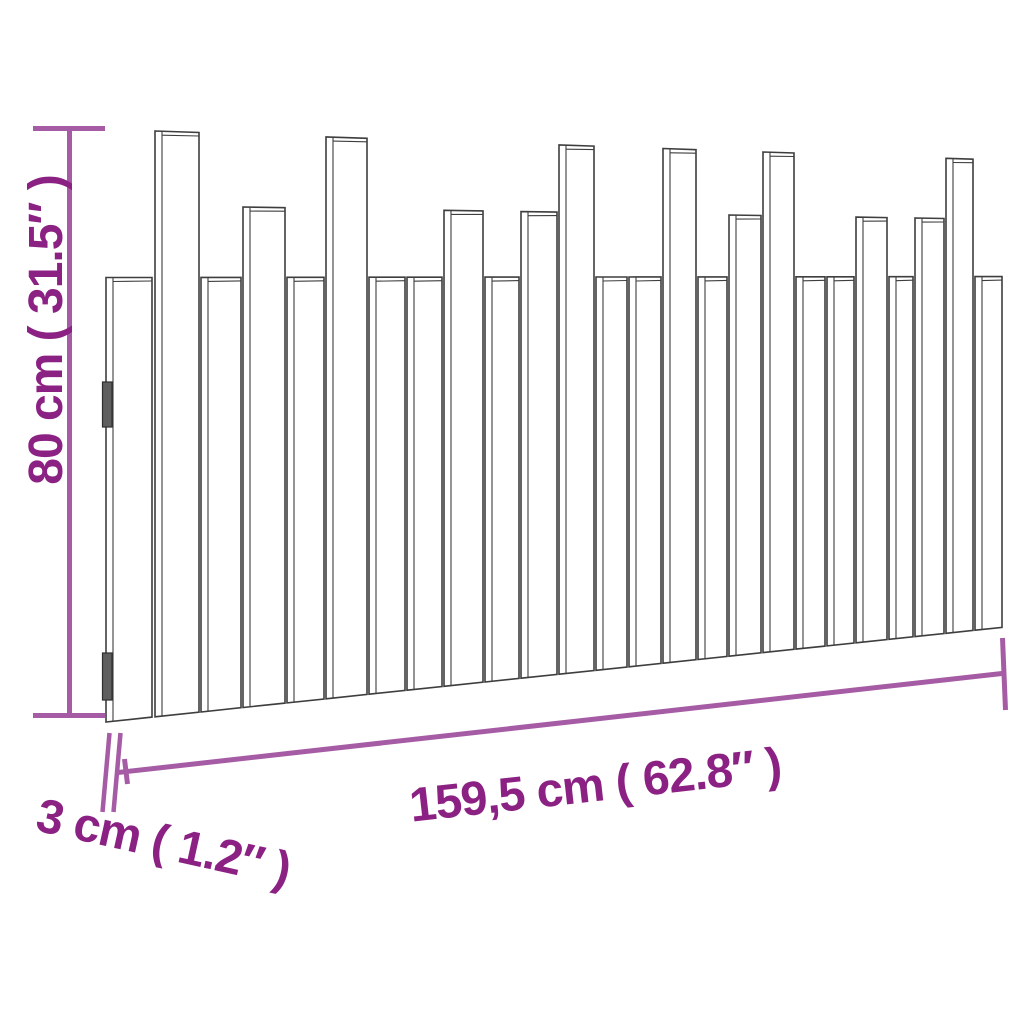 The width and height of the screenshot is (1024, 1024). I want to click on depth-dim-left-tick, so click(106, 772).